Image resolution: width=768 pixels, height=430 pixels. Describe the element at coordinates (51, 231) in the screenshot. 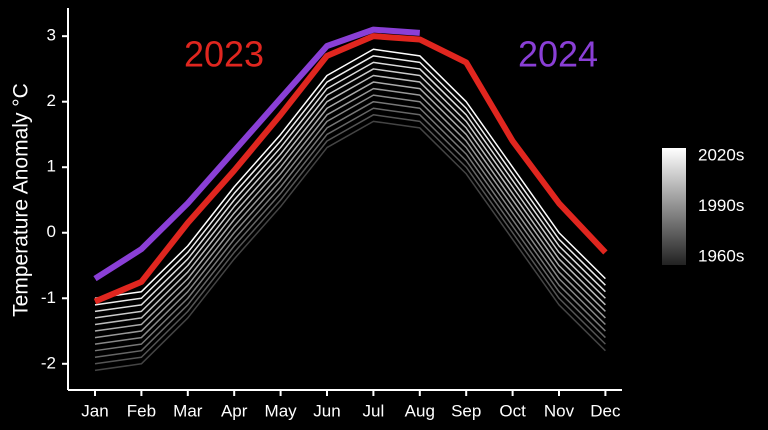

I see `y-tick-label: 0` at that location.